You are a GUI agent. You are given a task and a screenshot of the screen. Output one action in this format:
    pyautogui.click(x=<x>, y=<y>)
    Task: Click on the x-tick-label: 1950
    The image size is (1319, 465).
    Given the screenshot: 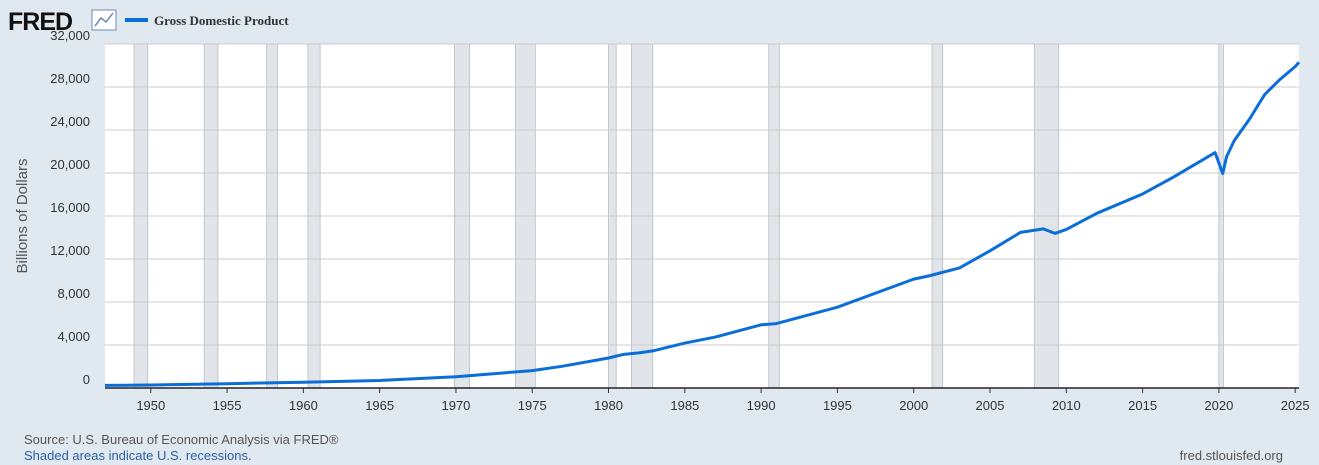 What is the action you would take?
    pyautogui.click(x=150, y=405)
    